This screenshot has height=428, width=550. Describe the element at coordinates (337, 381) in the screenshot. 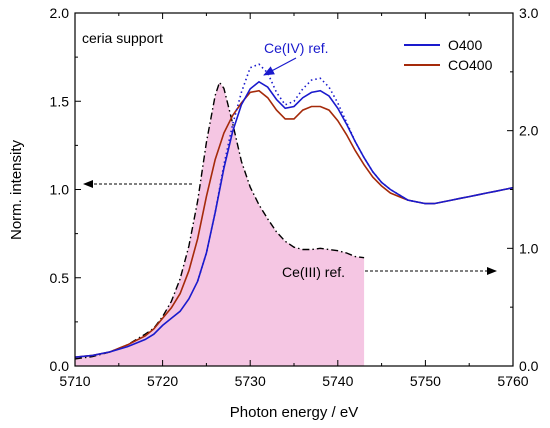

I see `x-tick-label: 5740` at that location.